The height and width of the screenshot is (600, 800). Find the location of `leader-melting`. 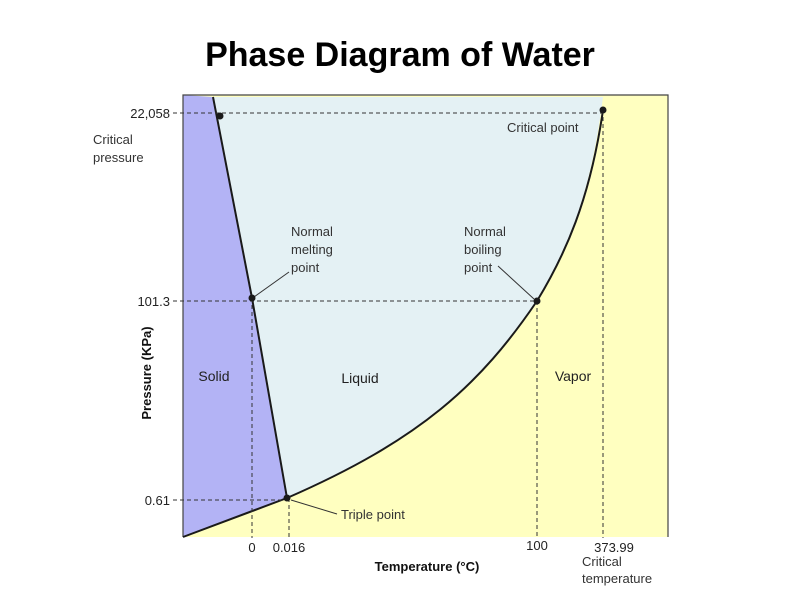

leader-melting is located at coordinates (271, 284).